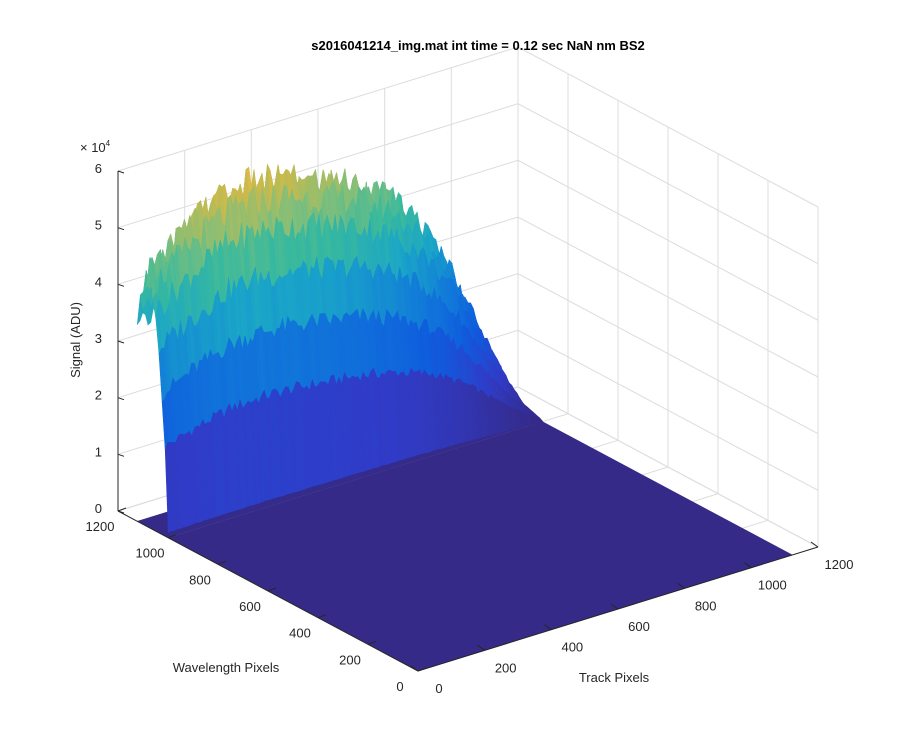 The width and height of the screenshot is (900, 750). I want to click on z-axis-label: Signal (ADU), so click(75, 340).